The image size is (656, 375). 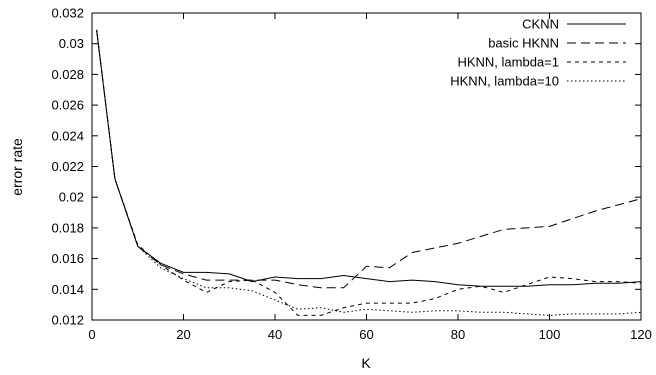 What do you see at coordinates (67, 13) in the screenshot?
I see `y-tick-label: 0.032` at bounding box center [67, 13].